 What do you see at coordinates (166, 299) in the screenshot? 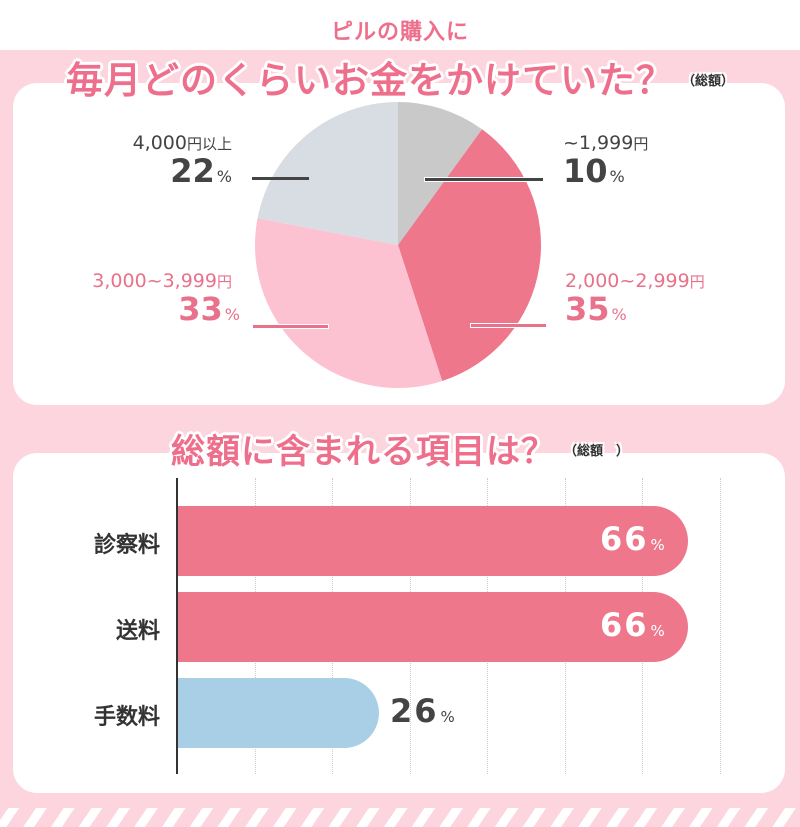
I see `pie-label-3000-3999: 3,000~3,999円 33%` at bounding box center [166, 299].